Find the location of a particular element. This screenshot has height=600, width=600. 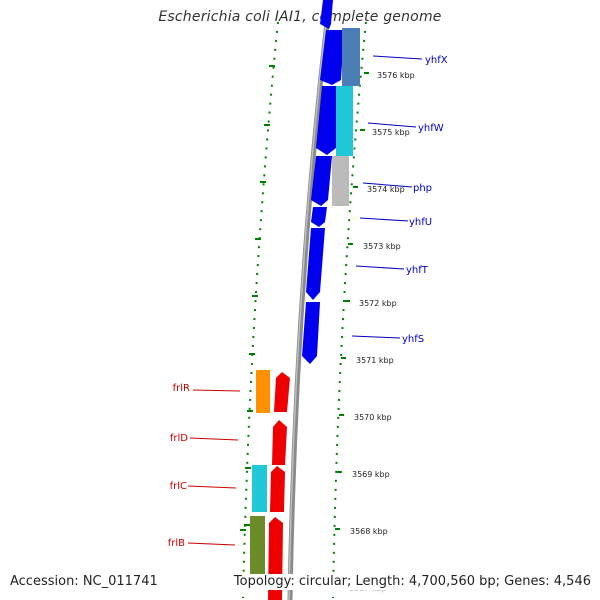

gene-frlB-shade is located at coordinates (257, 545).